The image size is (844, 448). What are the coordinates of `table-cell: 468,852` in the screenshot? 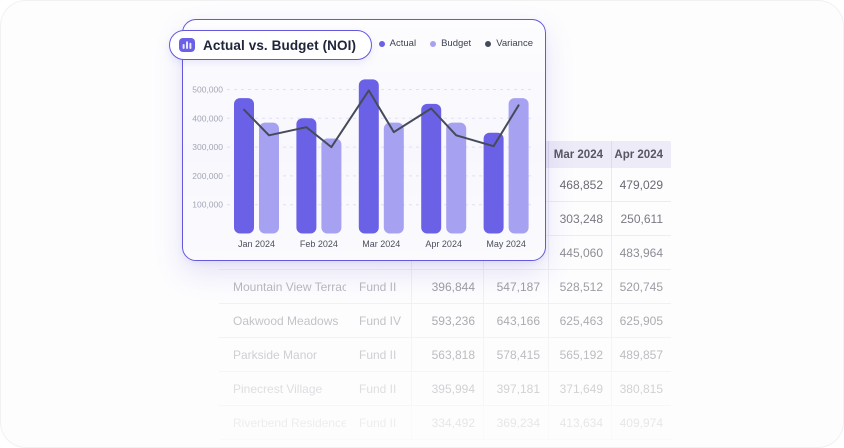 It's located at (579, 184).